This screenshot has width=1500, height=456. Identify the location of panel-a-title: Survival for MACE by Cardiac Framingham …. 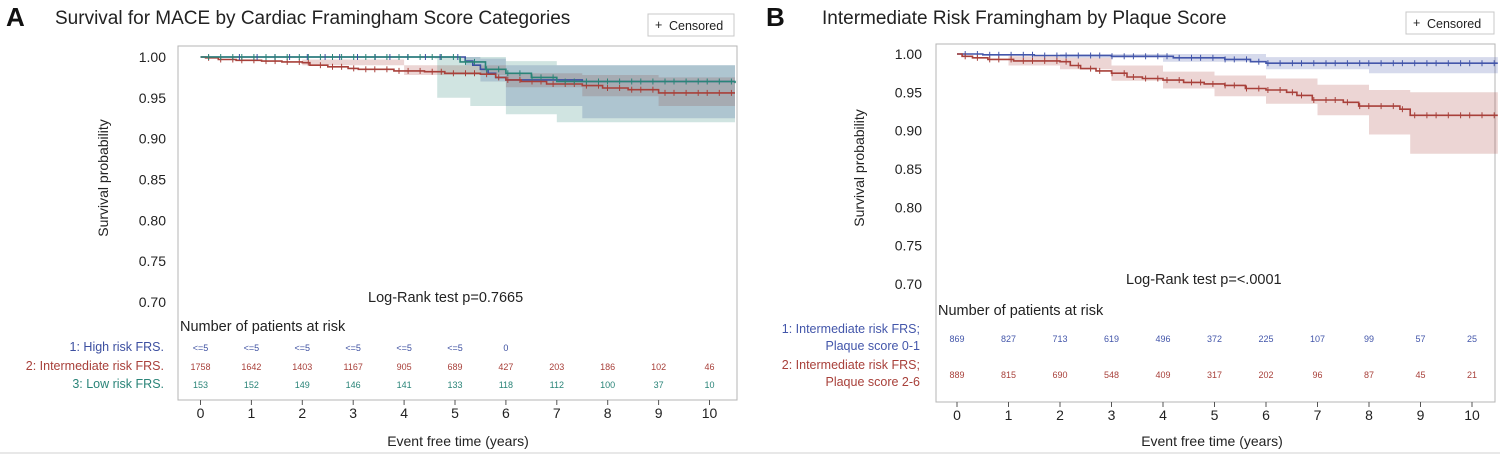
(312, 18).